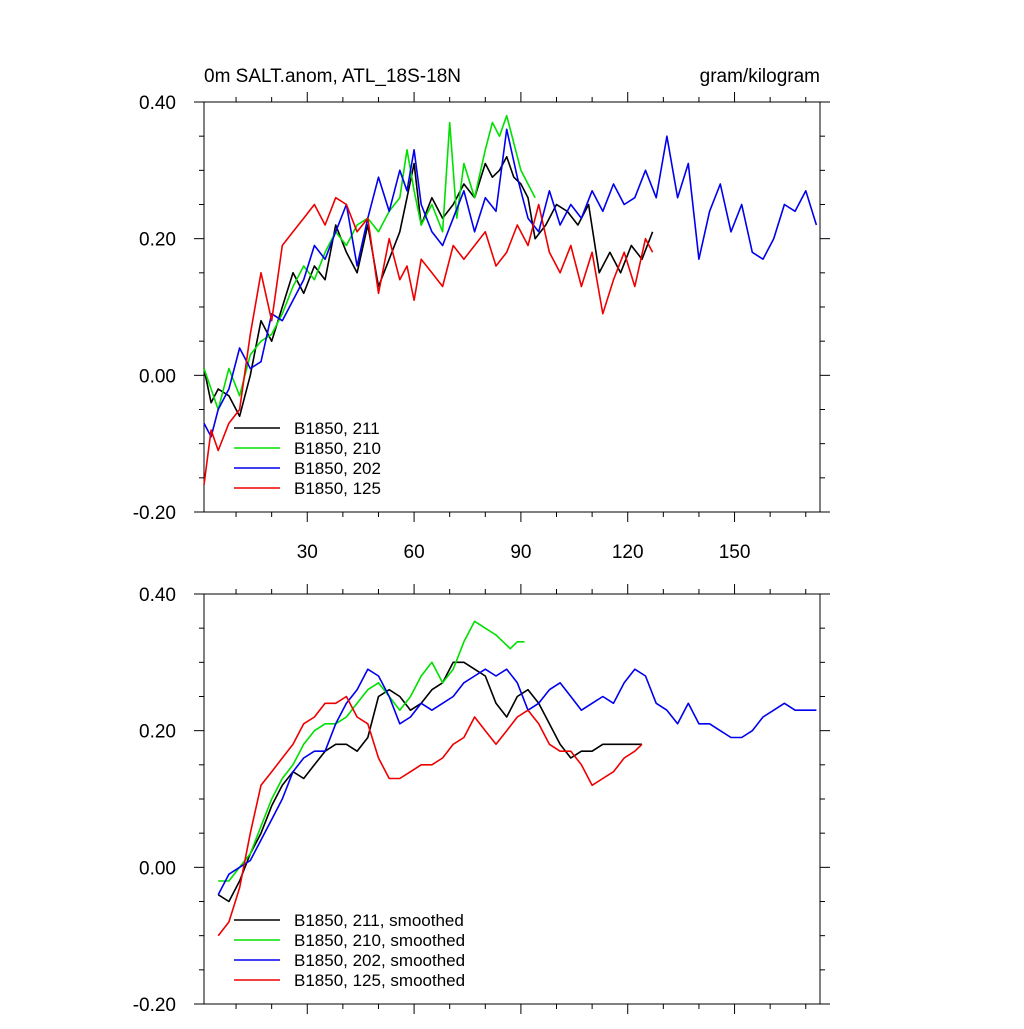  Describe the element at coordinates (337, 488) in the screenshot. I see `legend-label: B1850, 125` at that location.